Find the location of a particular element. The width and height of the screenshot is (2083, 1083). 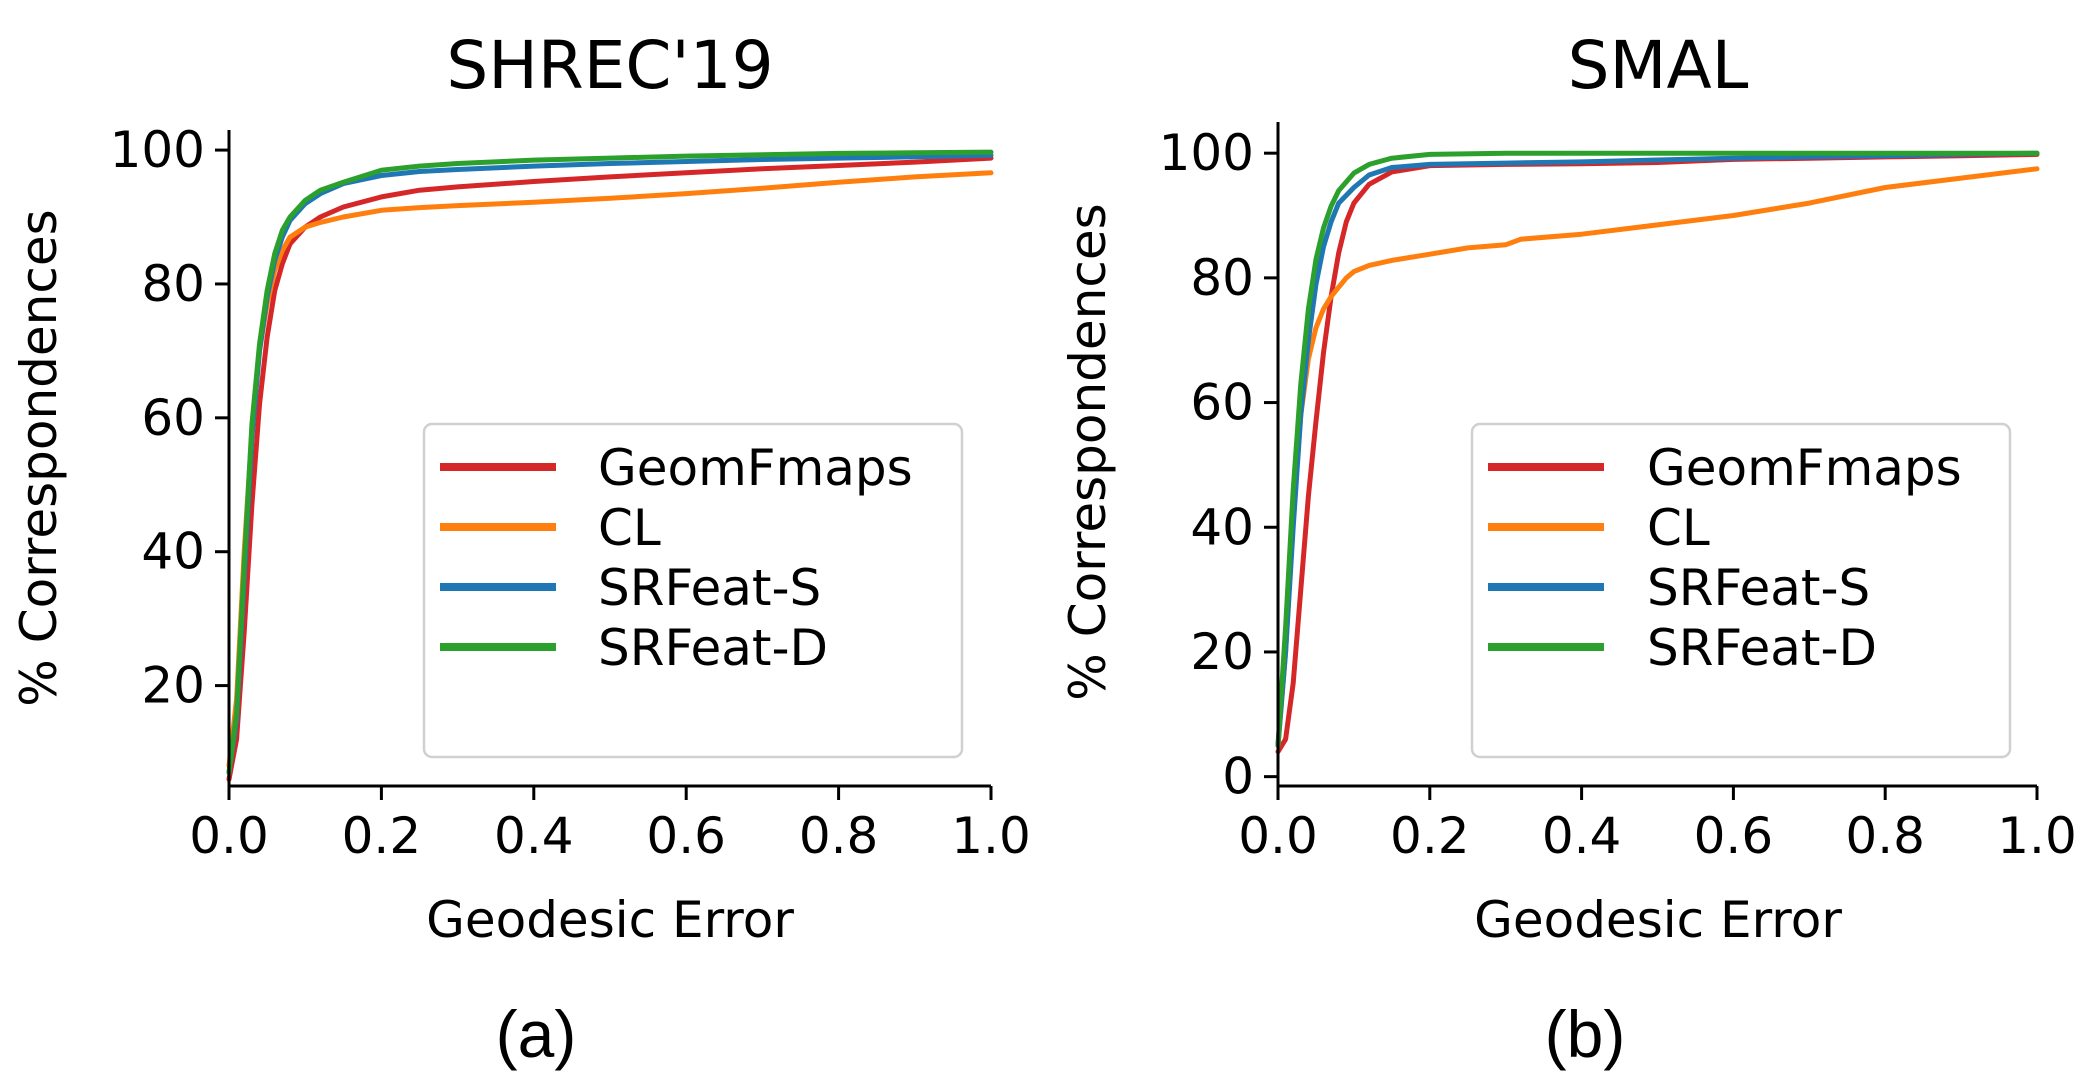

chart-a-ylabel: % Correspondences is located at coordinates (39, 457).